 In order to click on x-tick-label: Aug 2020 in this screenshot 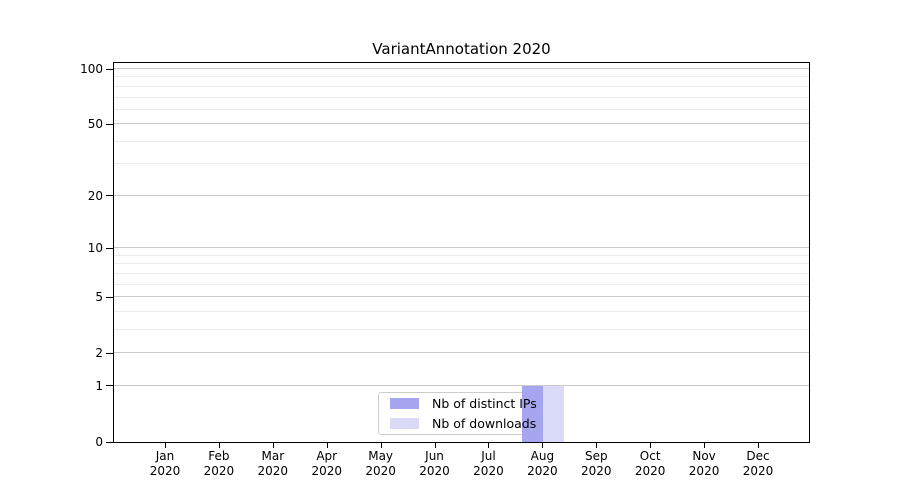, I will do `click(542, 463)`.